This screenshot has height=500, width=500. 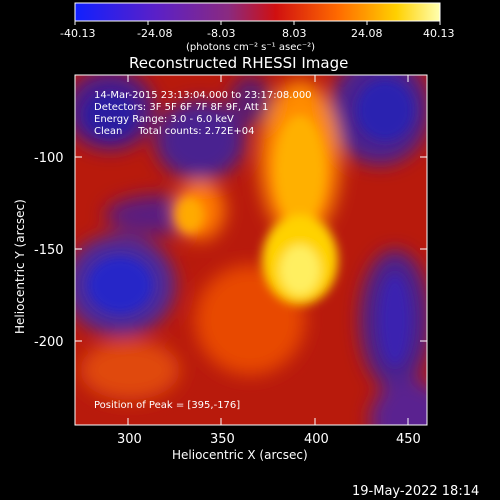 What do you see at coordinates (240, 455) in the screenshot?
I see `x-axis-label: Heliocentric X (arcsec)` at bounding box center [240, 455].